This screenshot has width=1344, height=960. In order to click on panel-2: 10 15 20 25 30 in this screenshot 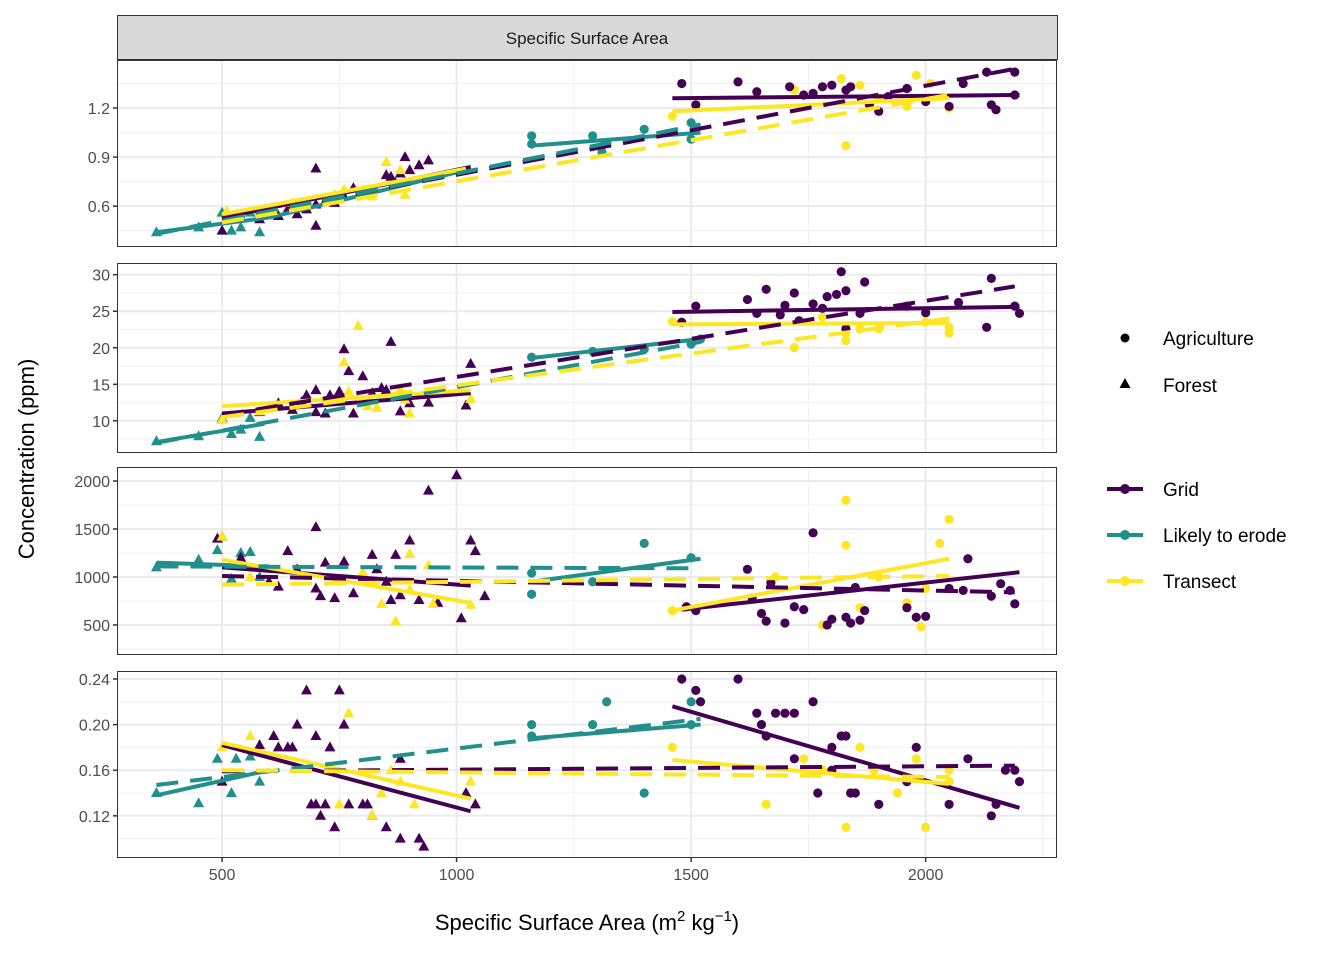, I will do `click(574, 358)`.